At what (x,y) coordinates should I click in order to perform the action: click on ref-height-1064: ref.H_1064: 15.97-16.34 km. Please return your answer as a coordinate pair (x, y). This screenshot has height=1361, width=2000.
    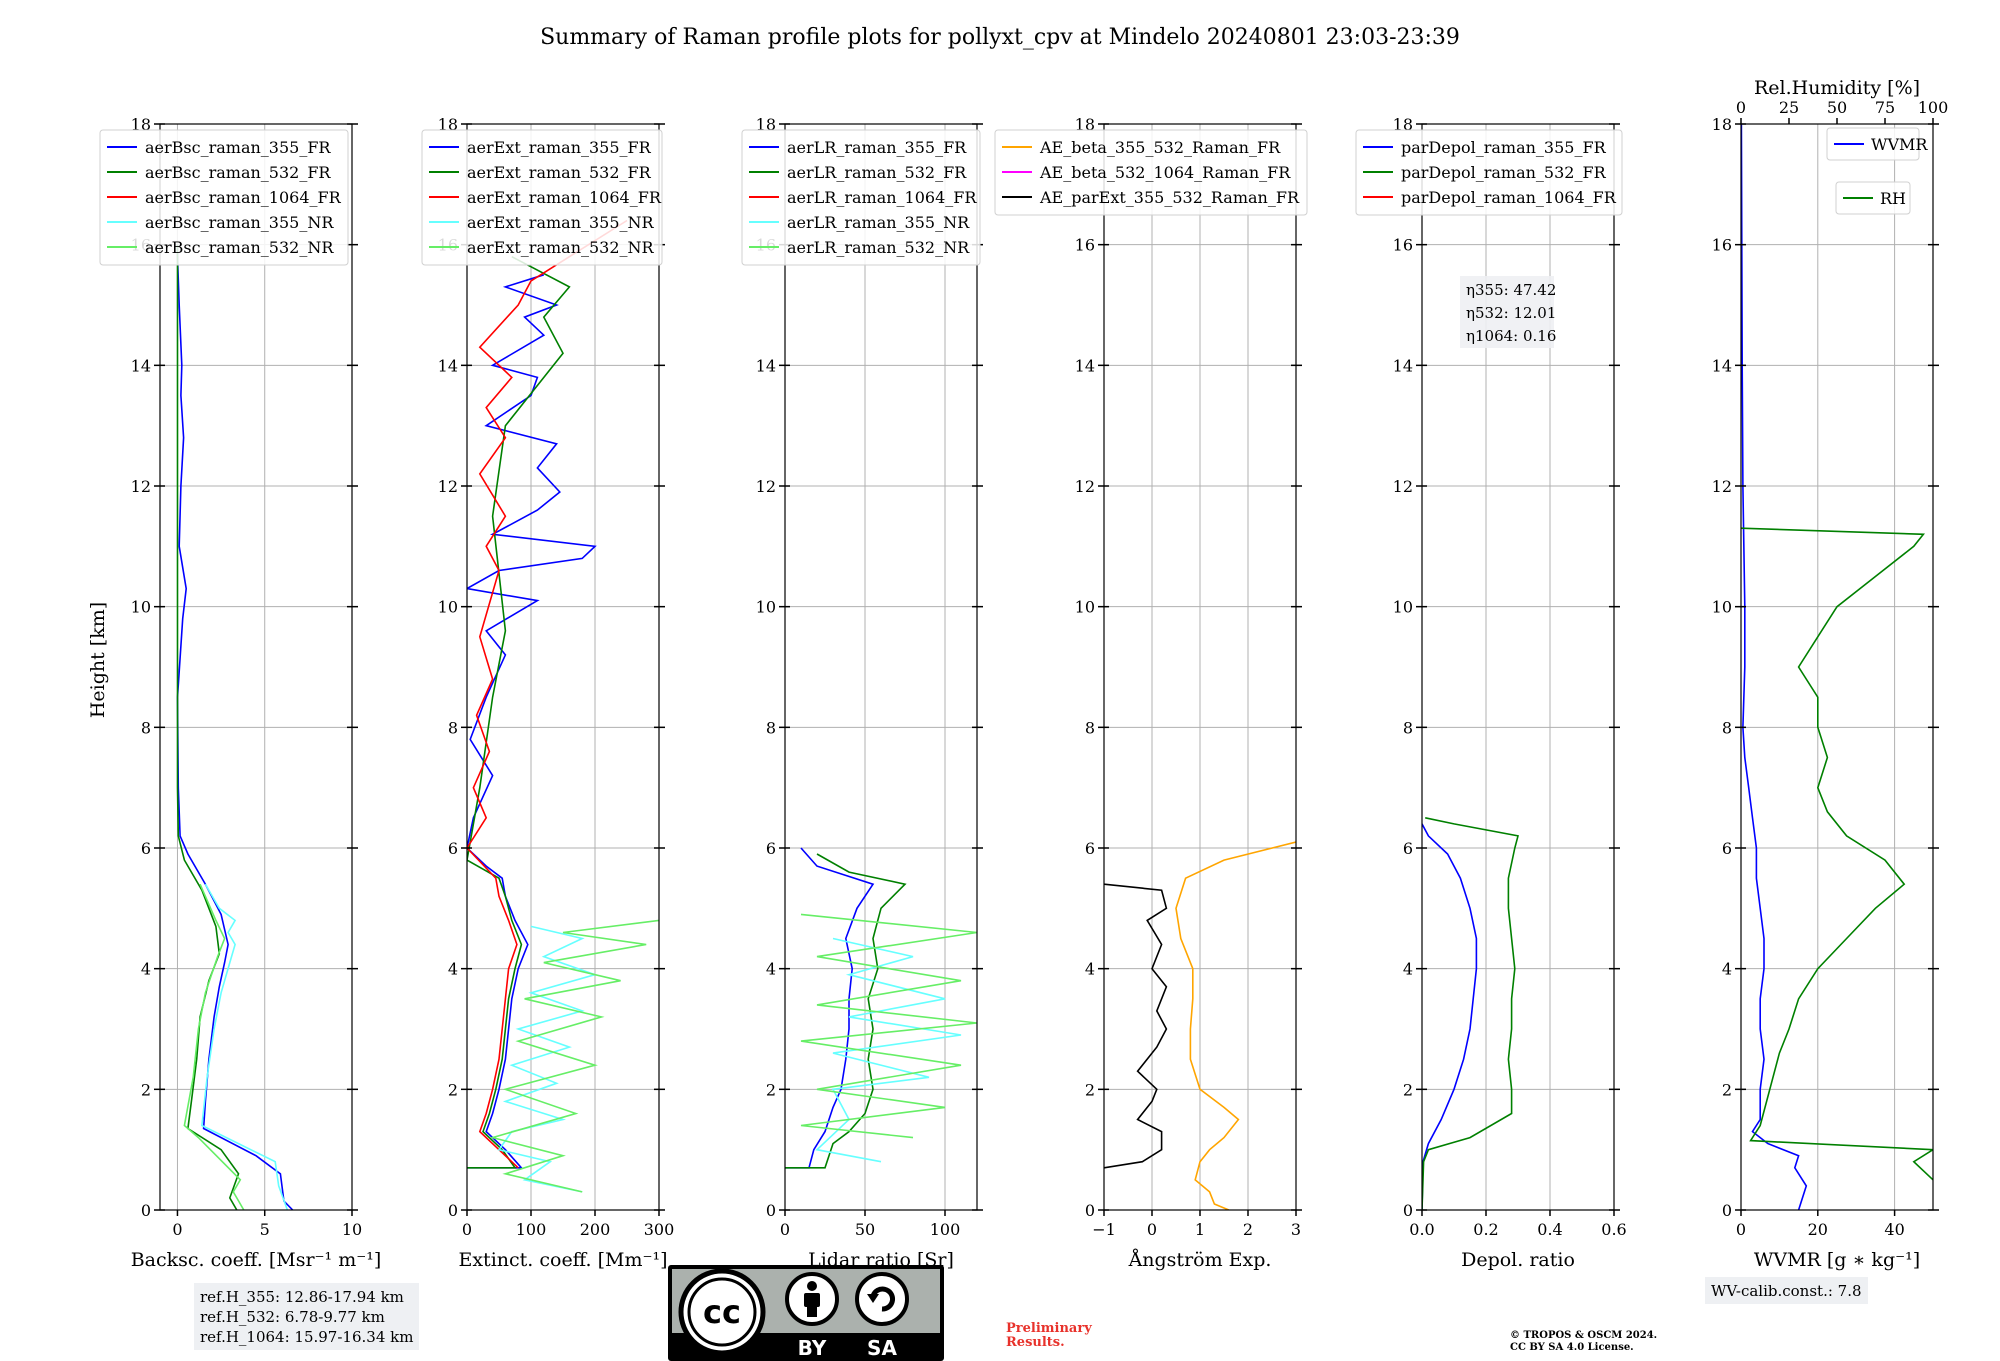
    Looking at the image, I should click on (307, 1337).